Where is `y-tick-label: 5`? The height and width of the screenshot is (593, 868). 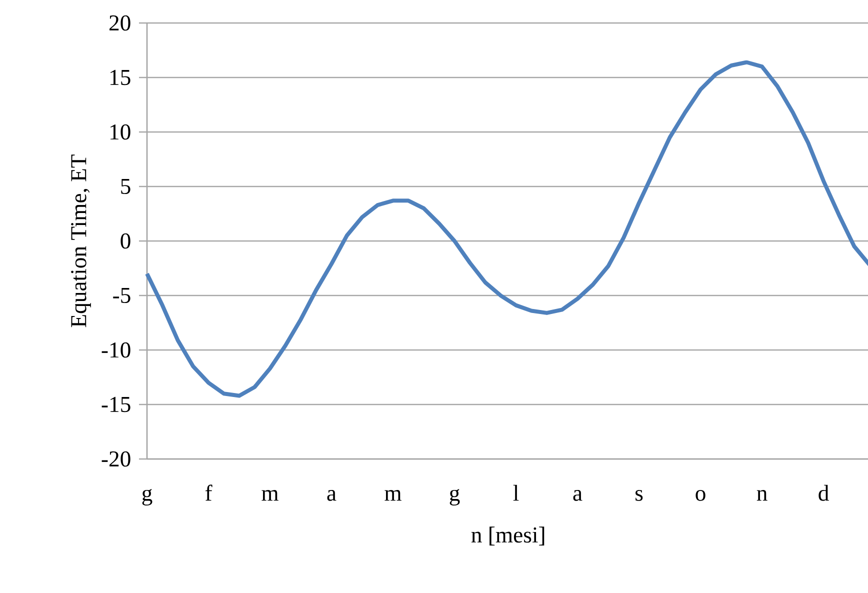
y-tick-label: 5 is located at coordinates (125, 186).